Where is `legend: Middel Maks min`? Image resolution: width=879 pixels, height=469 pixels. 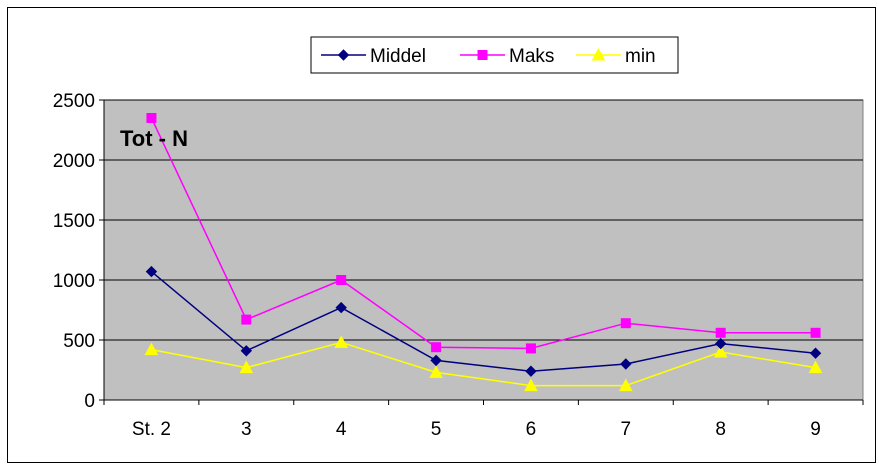
legend: Middel Maks min is located at coordinates (494, 55).